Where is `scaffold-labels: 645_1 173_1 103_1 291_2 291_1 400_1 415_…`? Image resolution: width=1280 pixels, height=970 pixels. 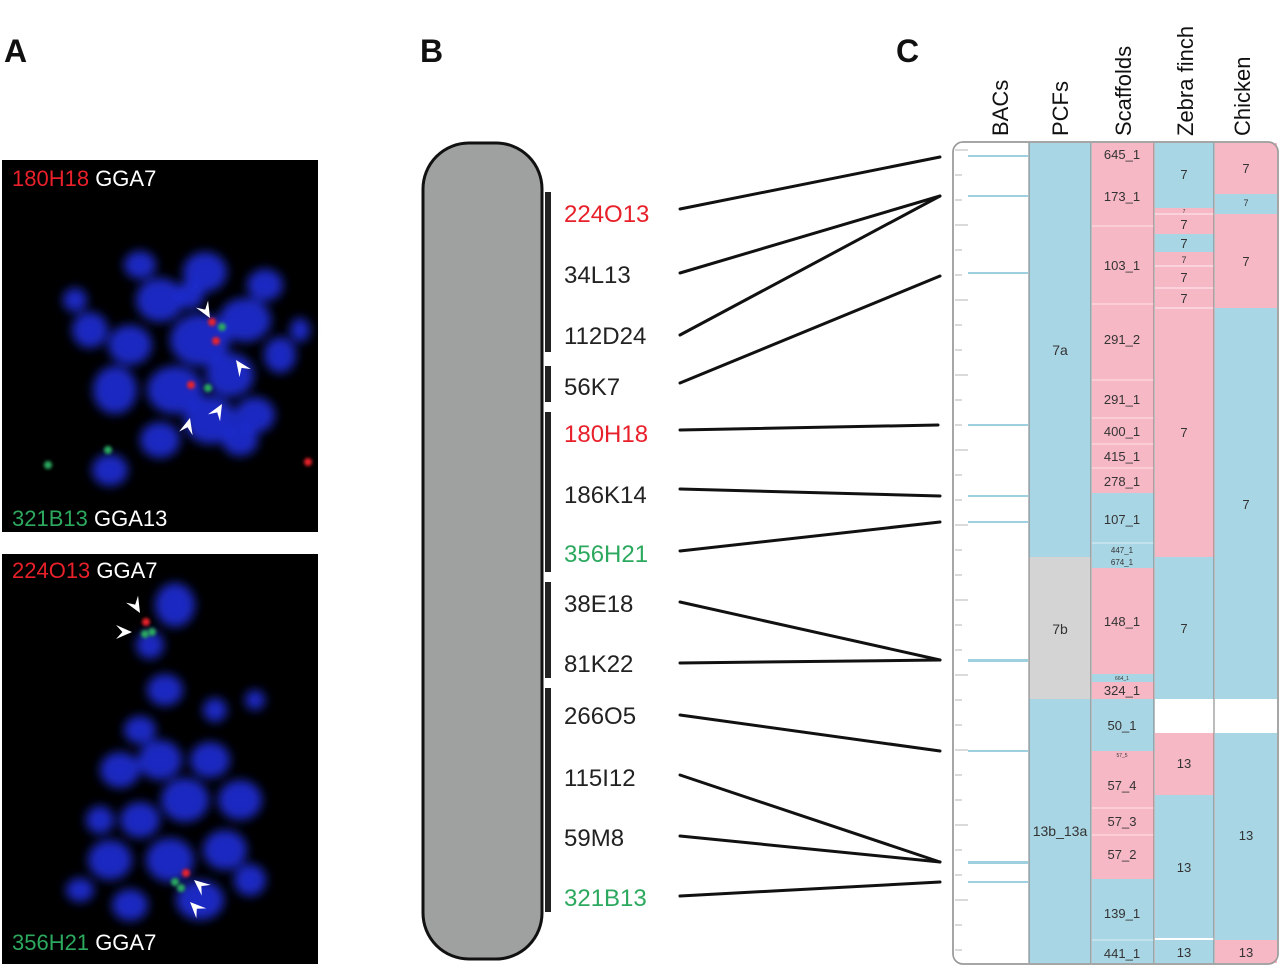 scaffold-labels: 645_1 173_1 103_1 291_2 291_1 400_1 415_… is located at coordinates (1122, 554).